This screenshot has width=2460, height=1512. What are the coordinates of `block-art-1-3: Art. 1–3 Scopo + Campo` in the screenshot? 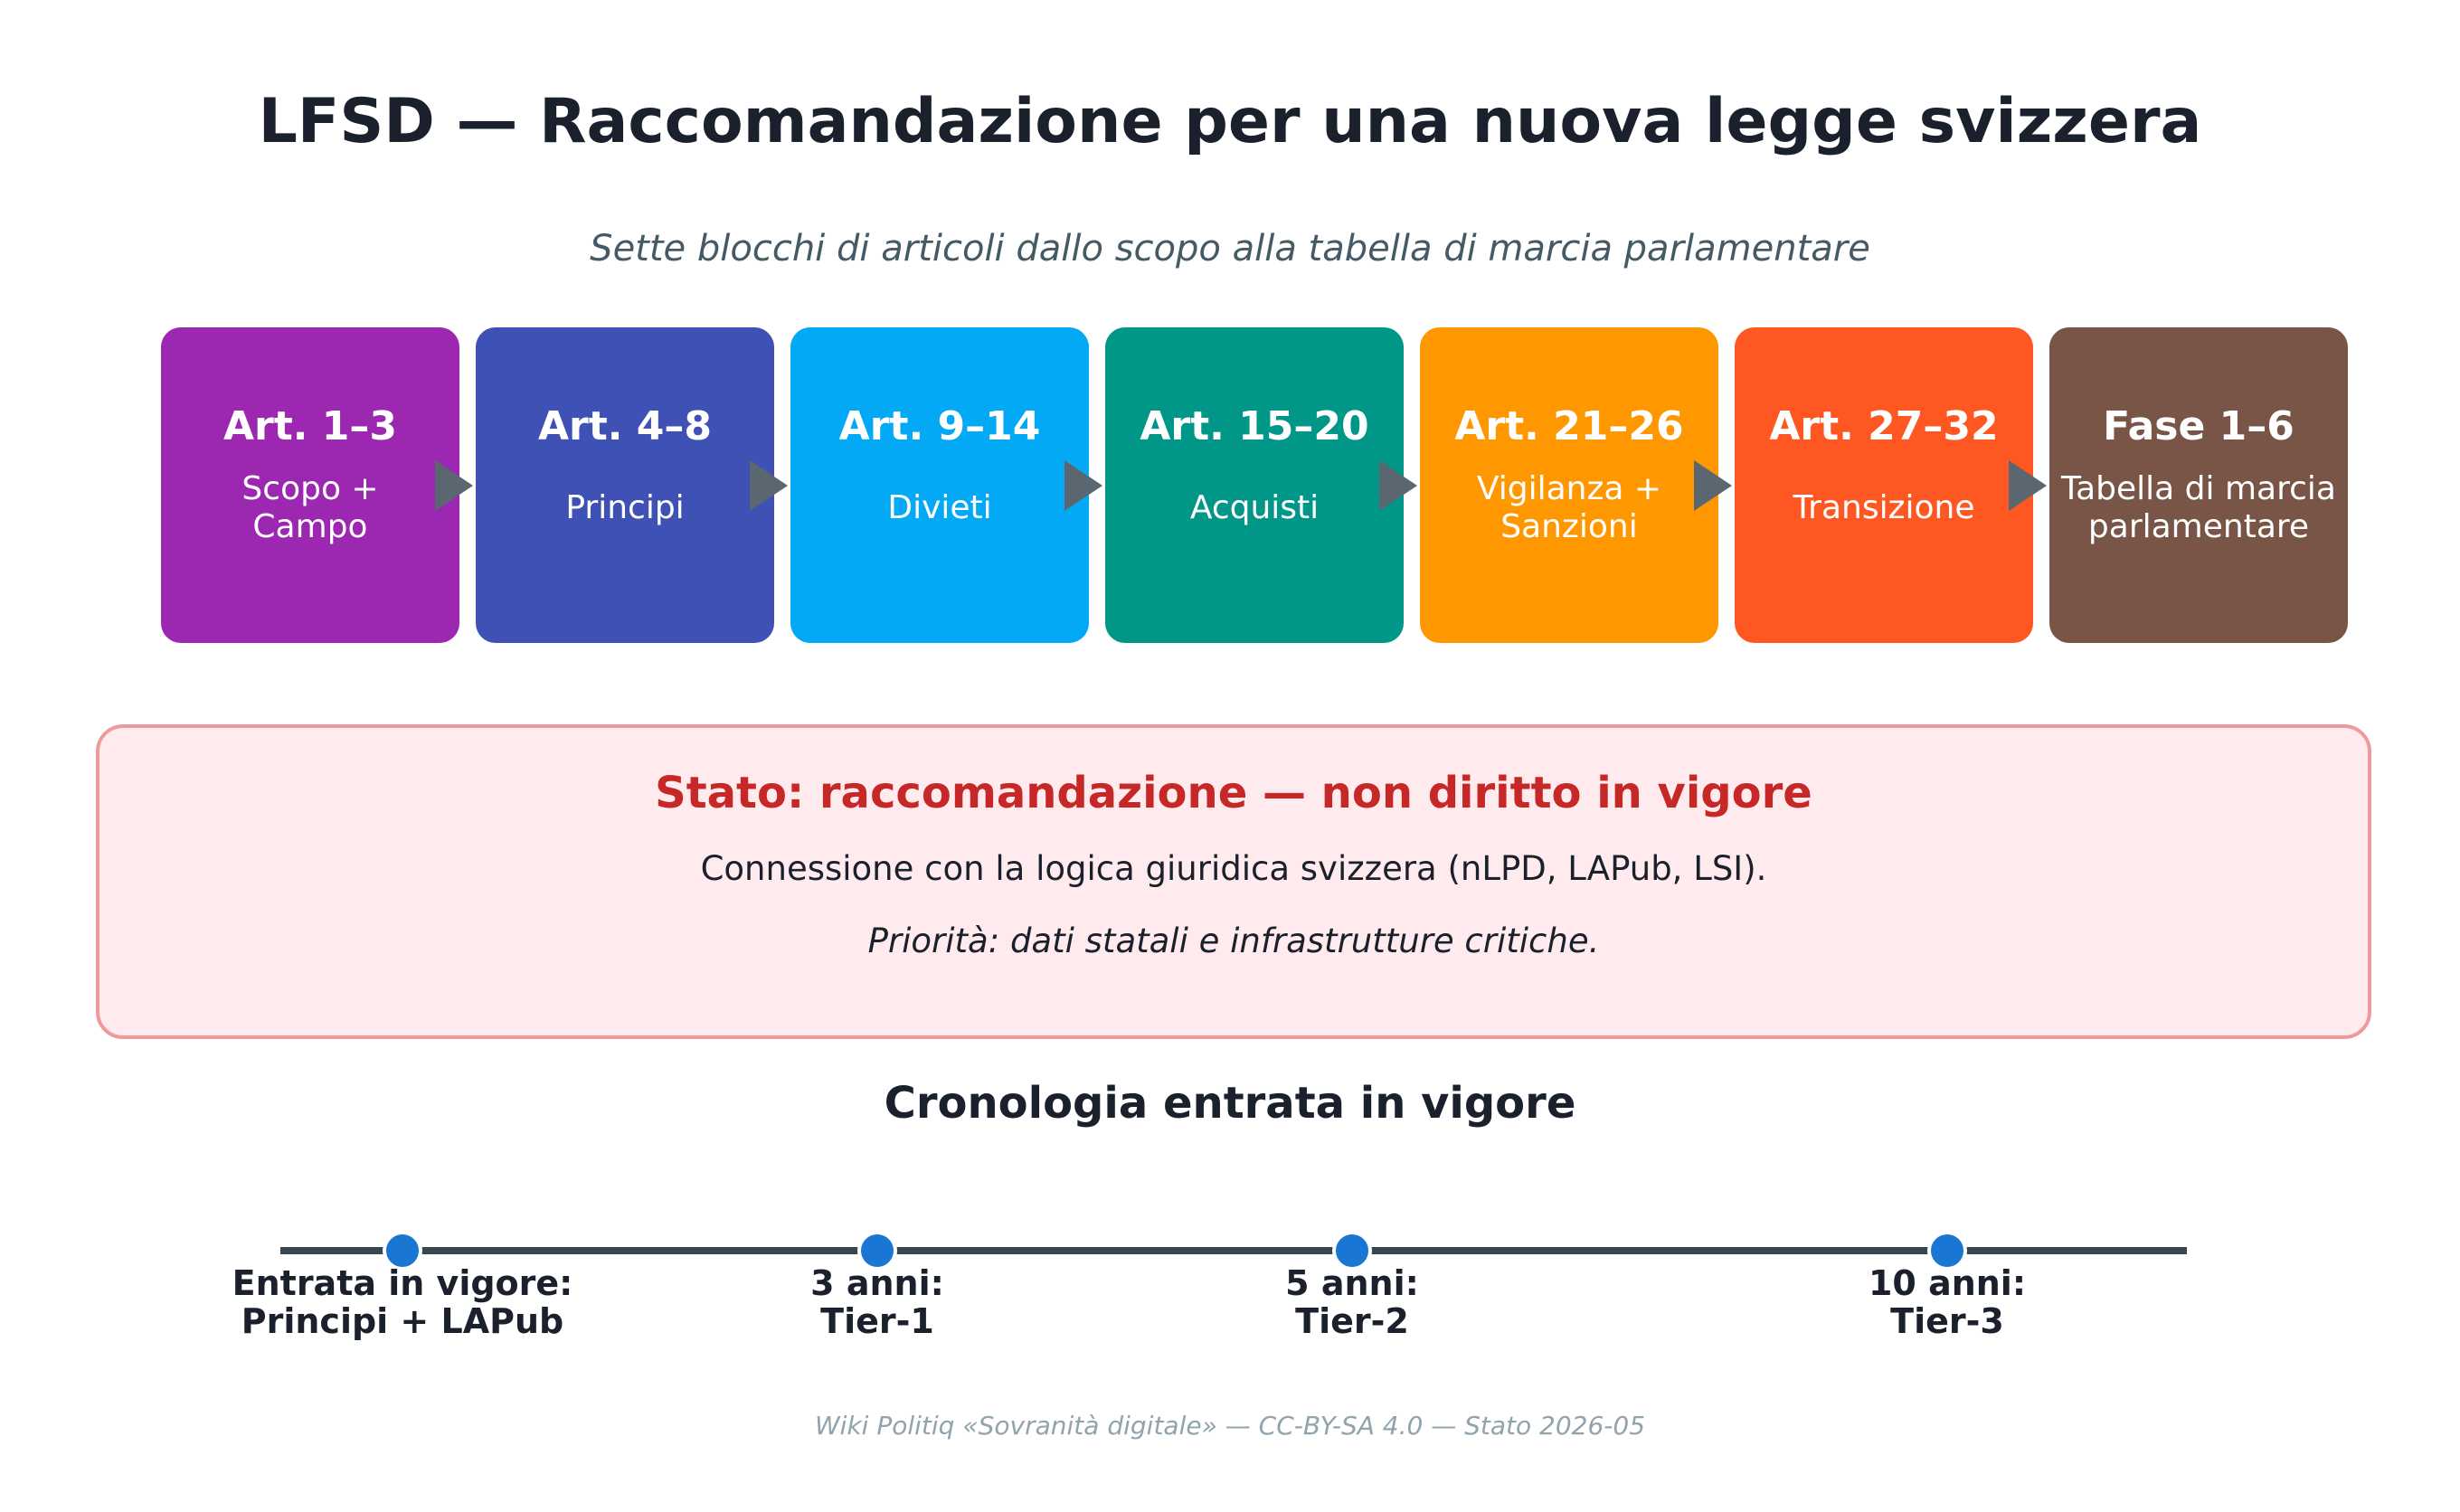 It's located at (310, 485).